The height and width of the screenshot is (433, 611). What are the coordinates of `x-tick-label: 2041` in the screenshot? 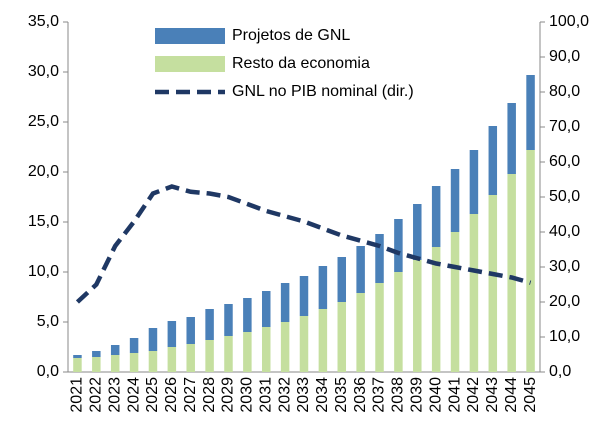 It's located at (454, 395).